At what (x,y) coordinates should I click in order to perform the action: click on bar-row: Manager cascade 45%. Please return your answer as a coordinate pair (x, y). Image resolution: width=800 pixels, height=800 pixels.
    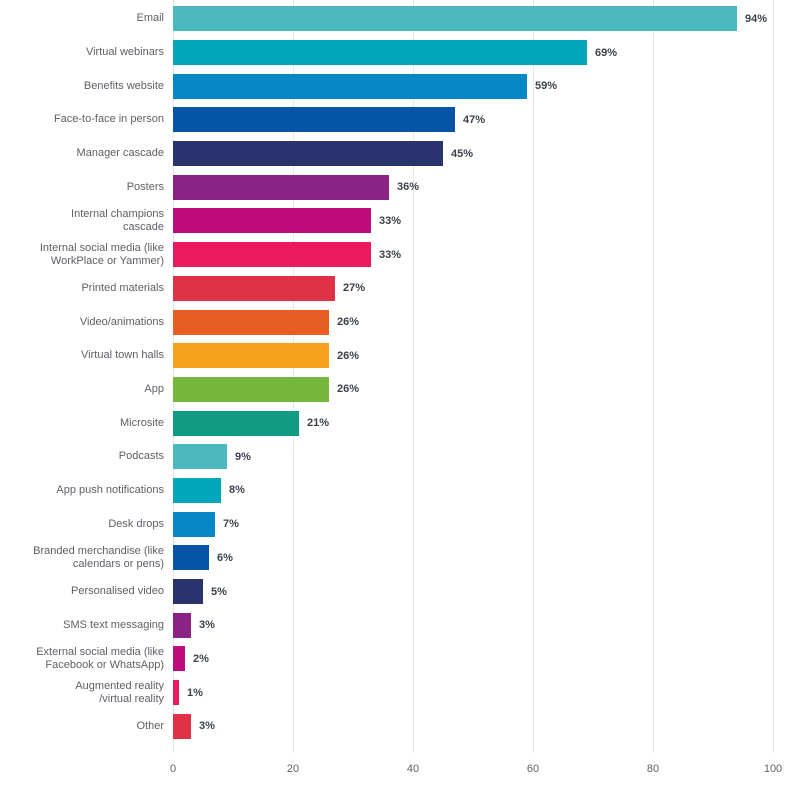
    Looking at the image, I should click on (400, 154).